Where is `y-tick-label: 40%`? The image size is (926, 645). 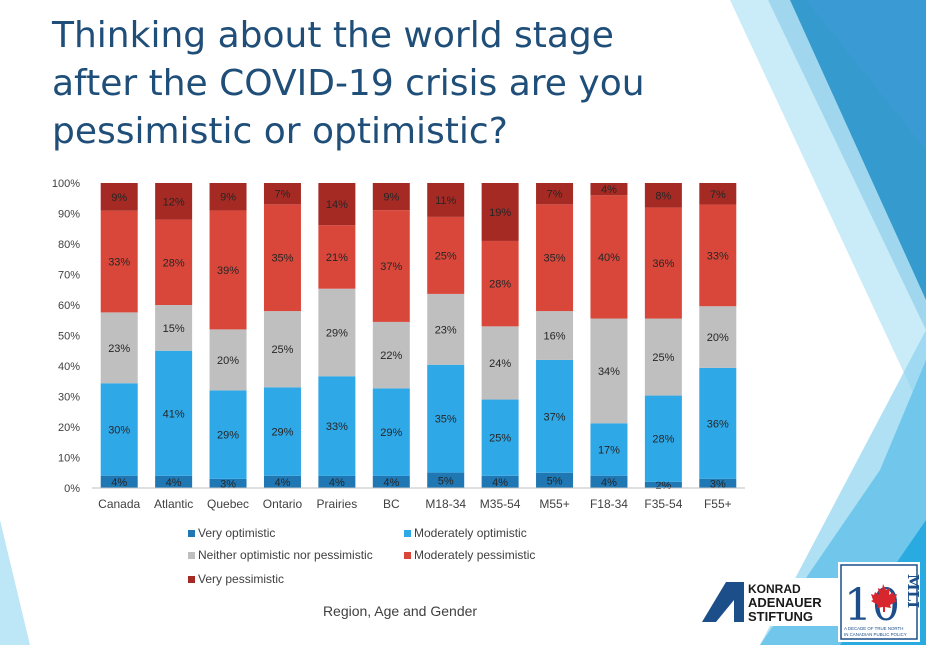
y-tick-label: 40% is located at coordinates (69, 367).